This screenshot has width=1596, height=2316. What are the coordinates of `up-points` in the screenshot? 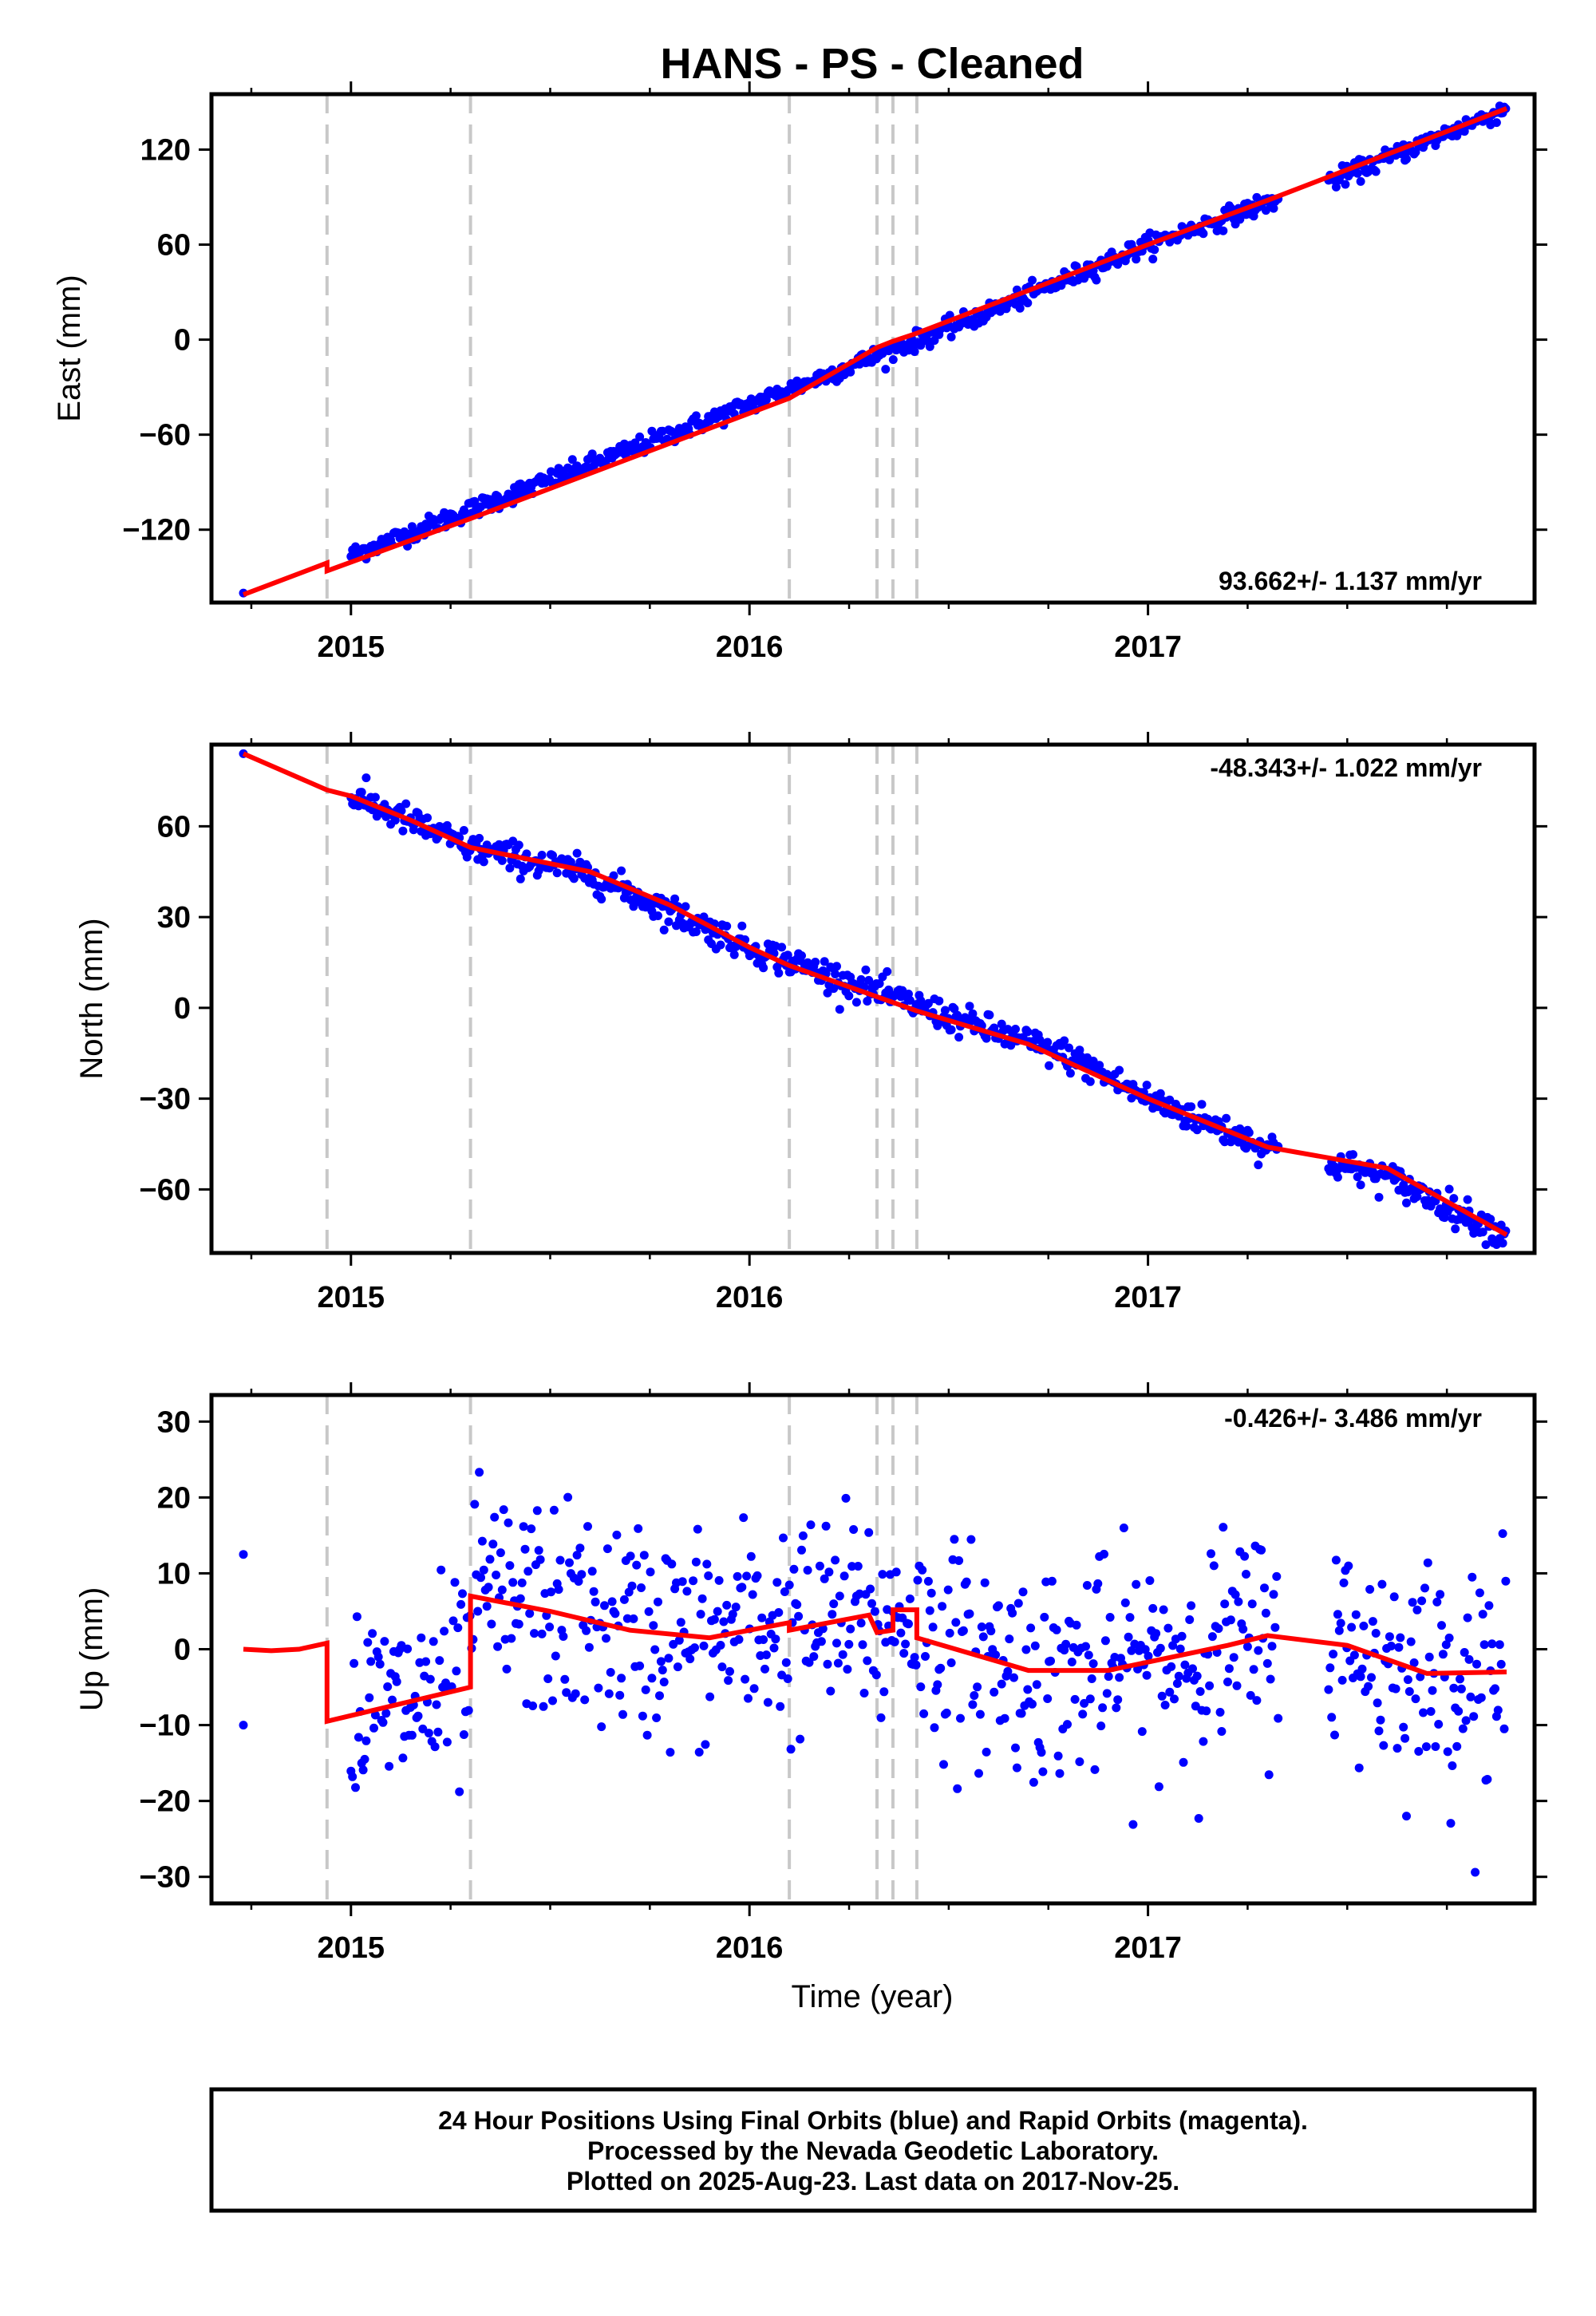 It's located at (875, 1672).